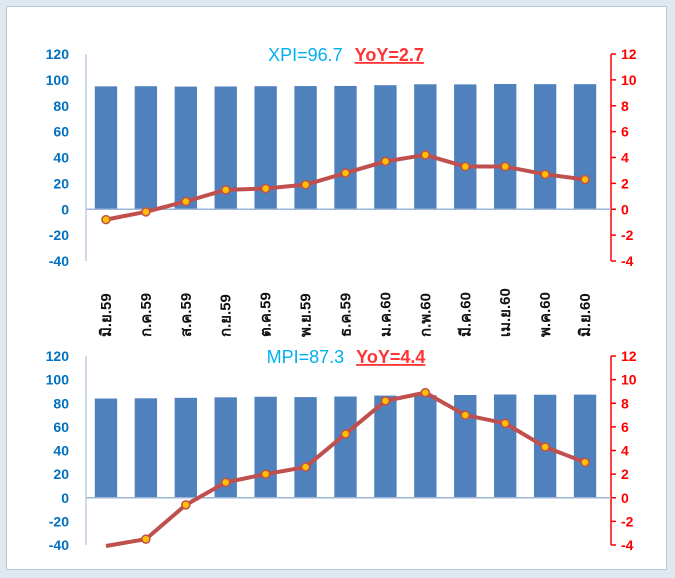 The image size is (675, 578). Describe the element at coordinates (585, 315) in the screenshot. I see `category-label: มิ.ย.60` at that location.